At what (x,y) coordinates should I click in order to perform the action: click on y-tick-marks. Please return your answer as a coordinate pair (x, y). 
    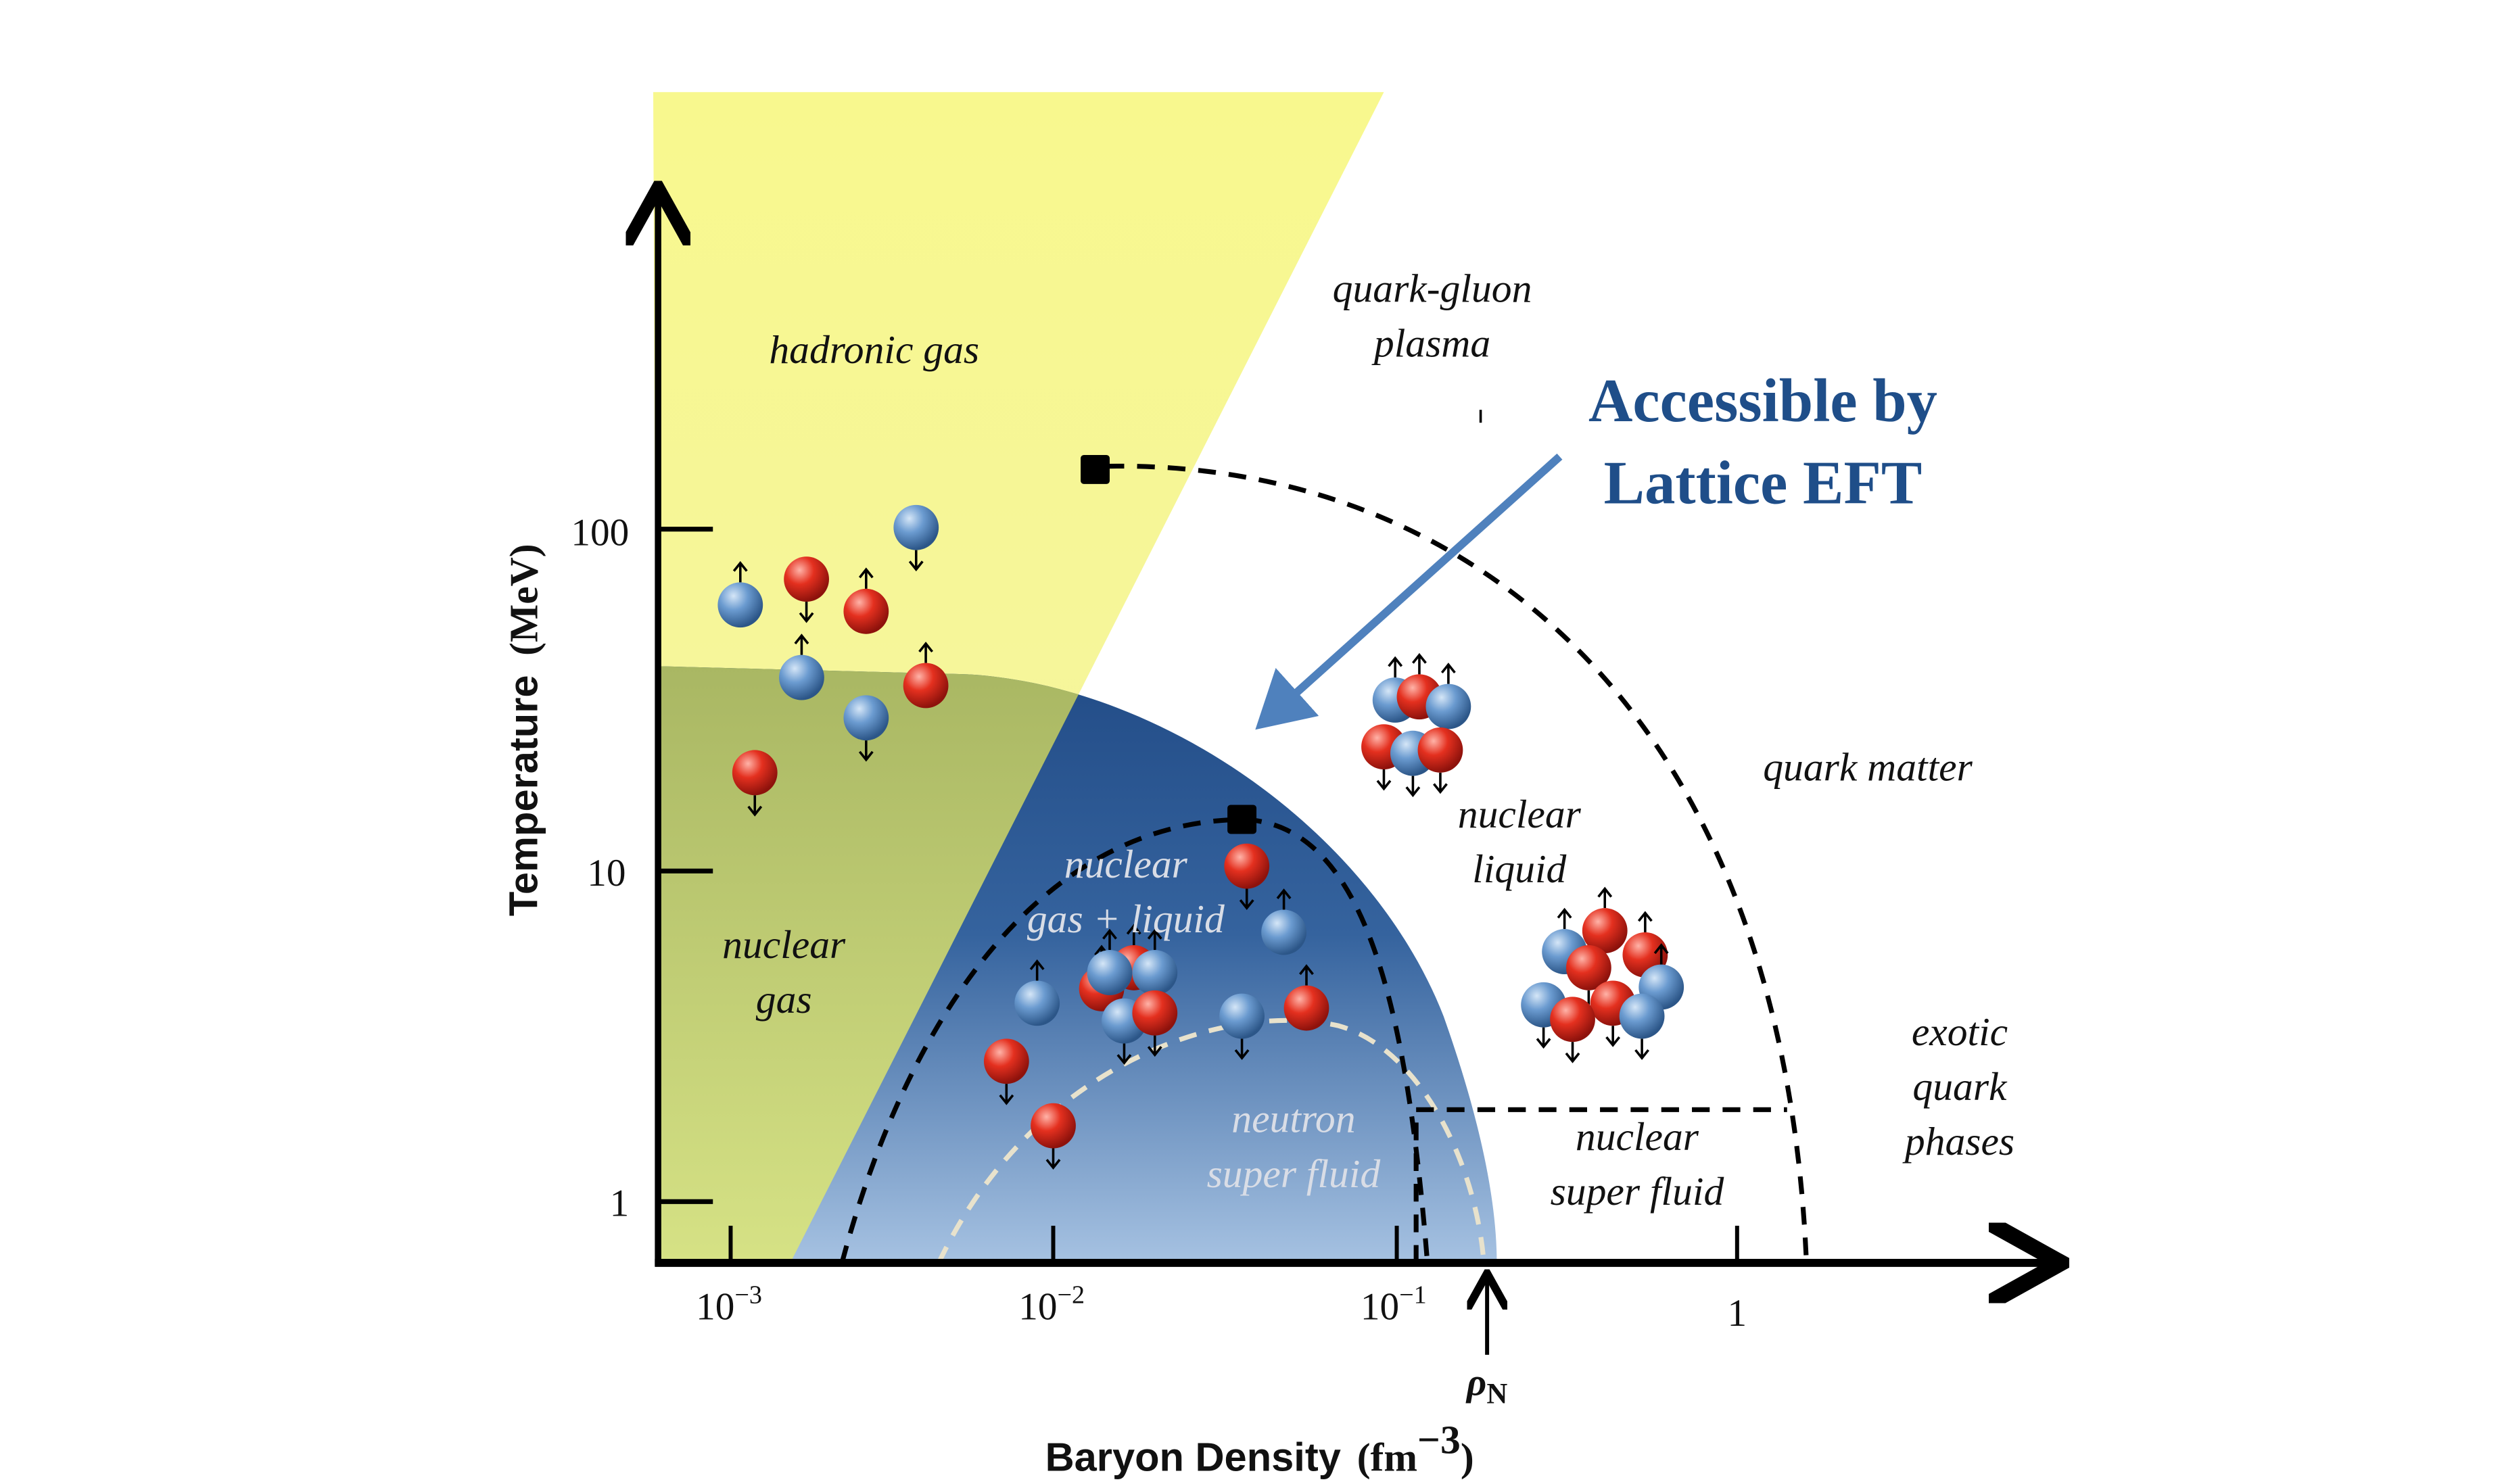
    Looking at the image, I should click on (685, 865).